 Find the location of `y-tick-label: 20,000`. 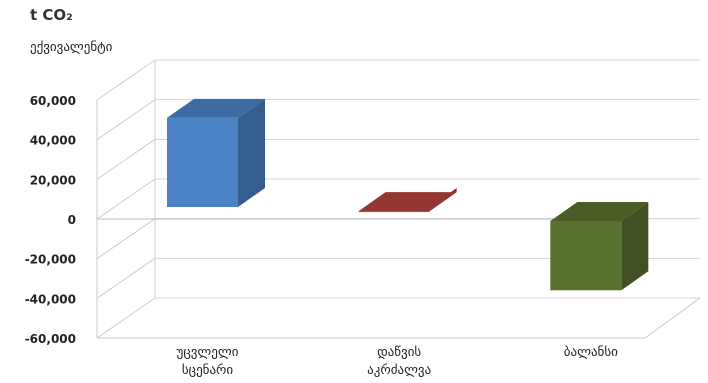

y-tick-label: 20,000 is located at coordinates (53, 180).